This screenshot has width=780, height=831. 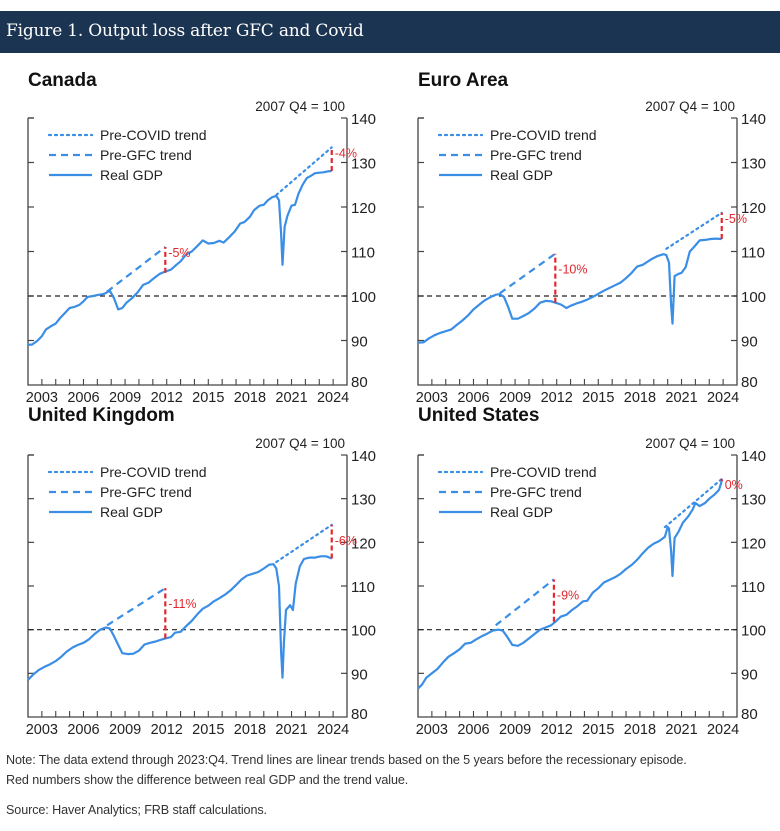 What do you see at coordinates (346, 153) in the screenshot?
I see `gap-label: -4%` at bounding box center [346, 153].